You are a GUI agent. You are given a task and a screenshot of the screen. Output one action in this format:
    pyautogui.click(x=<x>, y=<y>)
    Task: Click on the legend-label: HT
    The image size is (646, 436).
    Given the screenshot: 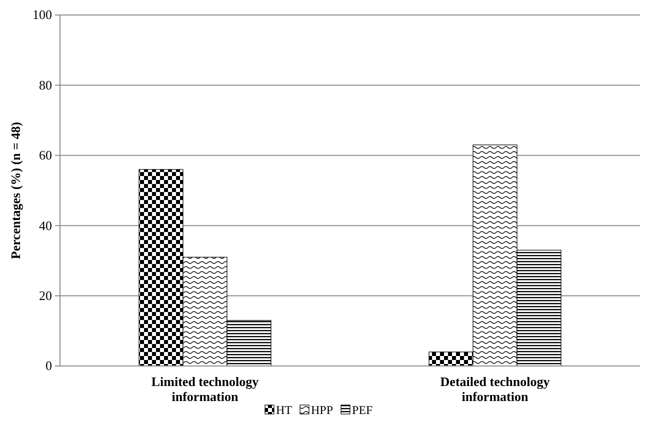 What is the action you would take?
    pyautogui.click(x=284, y=410)
    